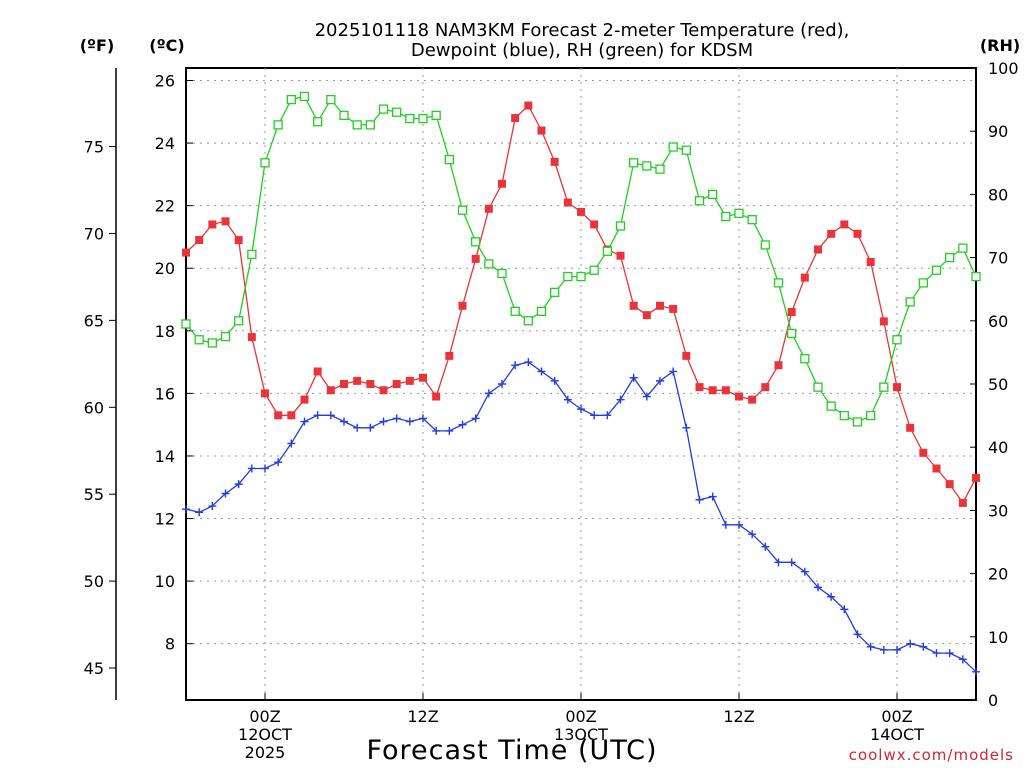 This screenshot has height=768, width=1024. I want to click on celsius-tick-label: 26, so click(165, 81).